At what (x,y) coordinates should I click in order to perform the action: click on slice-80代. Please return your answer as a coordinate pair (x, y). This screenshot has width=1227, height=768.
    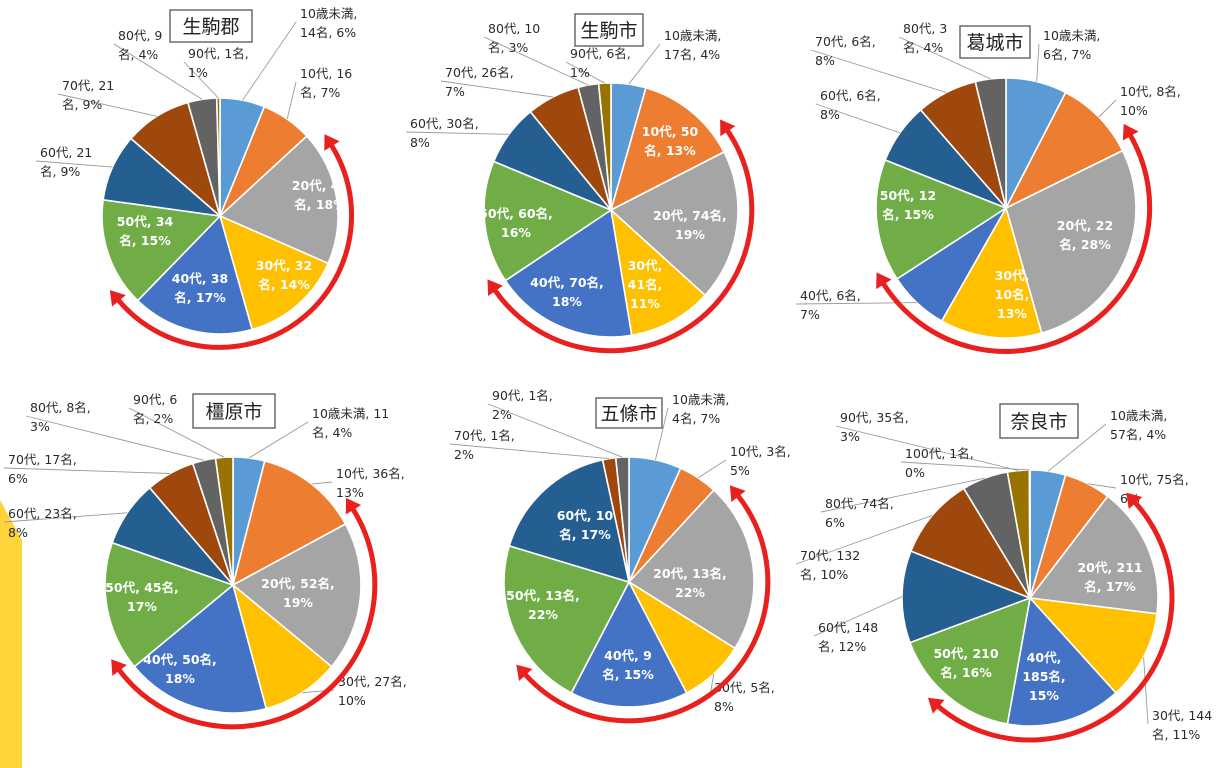
    Looking at the image, I should click on (990, 143).